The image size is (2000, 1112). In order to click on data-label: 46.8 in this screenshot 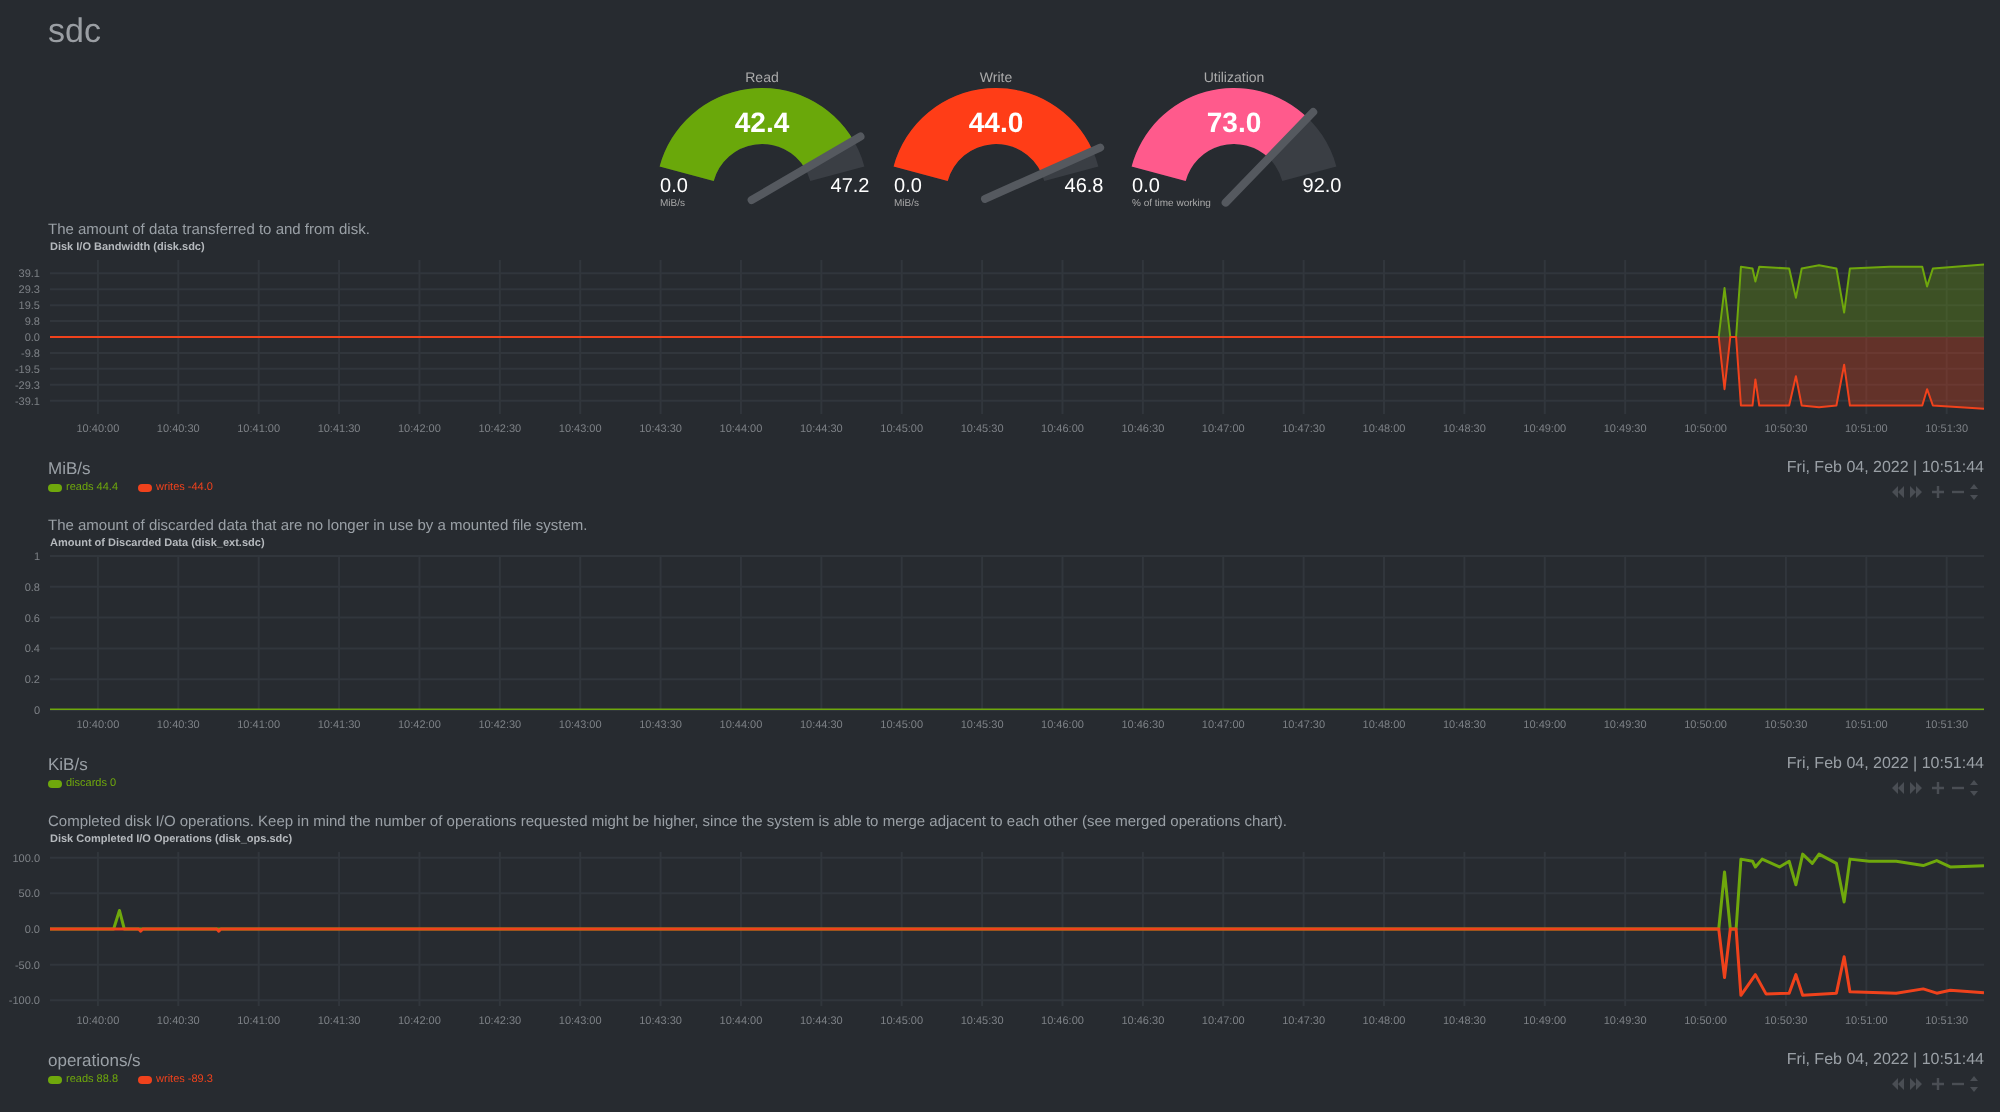, I will do `click(1084, 187)`.